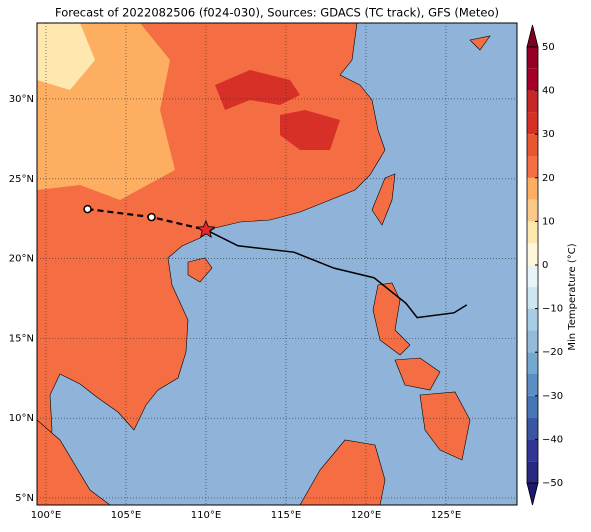 The width and height of the screenshot is (591, 532). Describe the element at coordinates (66, 56) in the screenshot. I see `cool-area` at that location.